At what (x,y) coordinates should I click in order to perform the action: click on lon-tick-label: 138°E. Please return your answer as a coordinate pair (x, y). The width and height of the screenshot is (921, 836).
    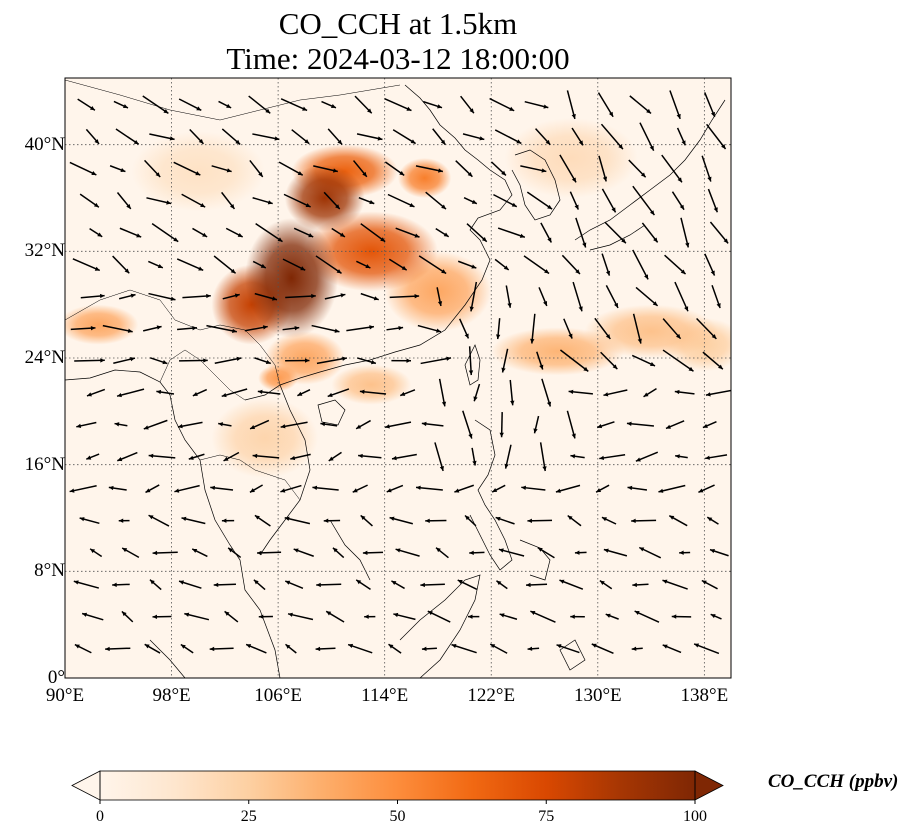
    Looking at the image, I should click on (704, 695).